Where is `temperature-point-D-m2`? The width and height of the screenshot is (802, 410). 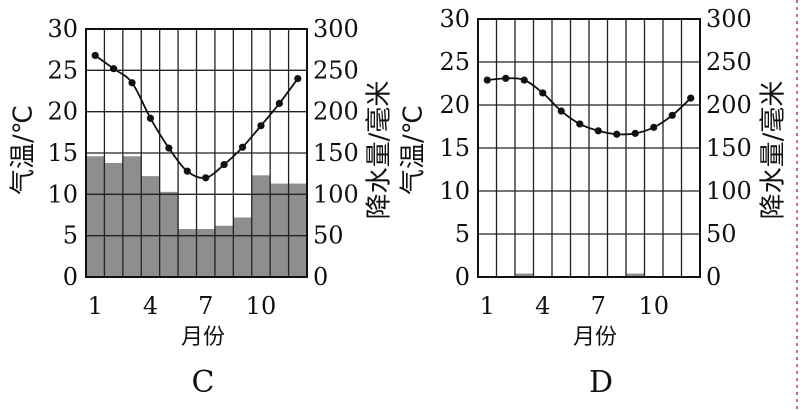 temperature-point-D-m2 is located at coordinates (506, 78).